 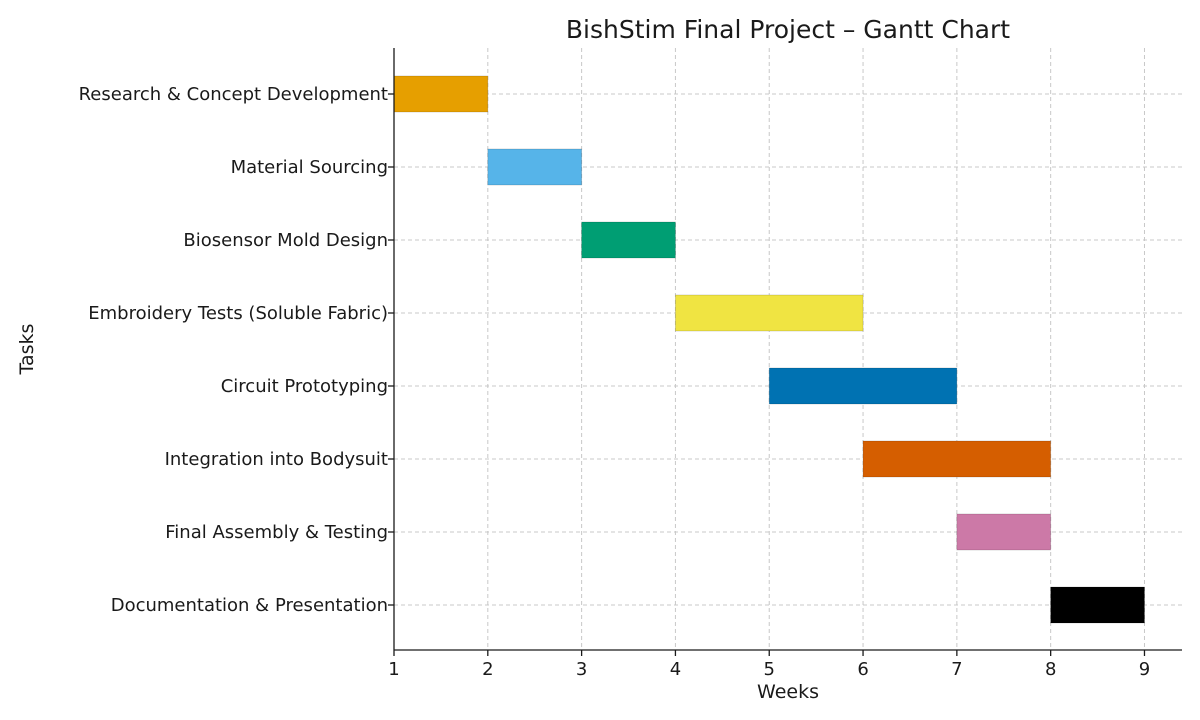 I want to click on x-tick-label: 2, so click(x=487, y=669).